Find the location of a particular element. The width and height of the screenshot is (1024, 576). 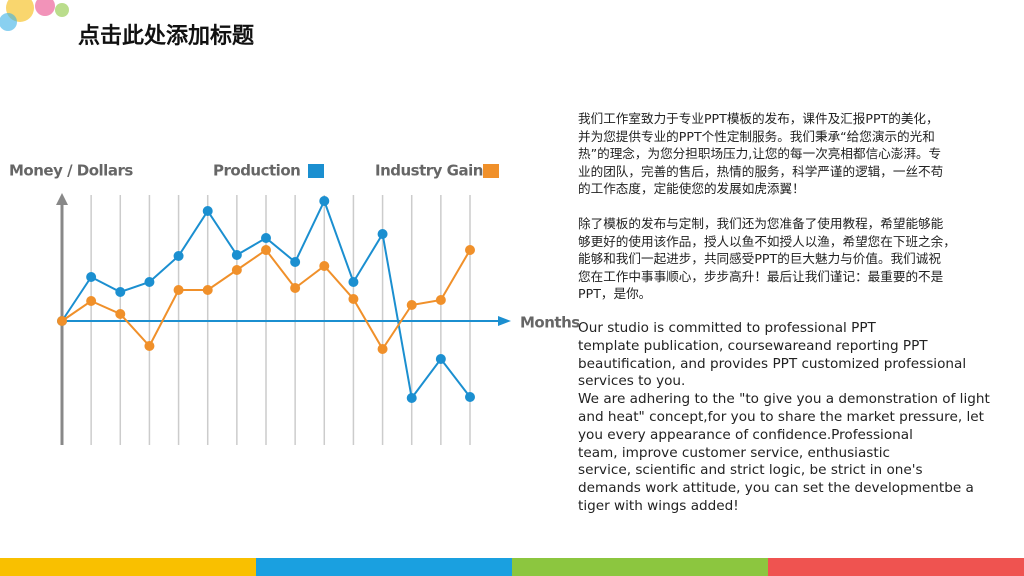

y-axis-arrow is located at coordinates (62, 199).